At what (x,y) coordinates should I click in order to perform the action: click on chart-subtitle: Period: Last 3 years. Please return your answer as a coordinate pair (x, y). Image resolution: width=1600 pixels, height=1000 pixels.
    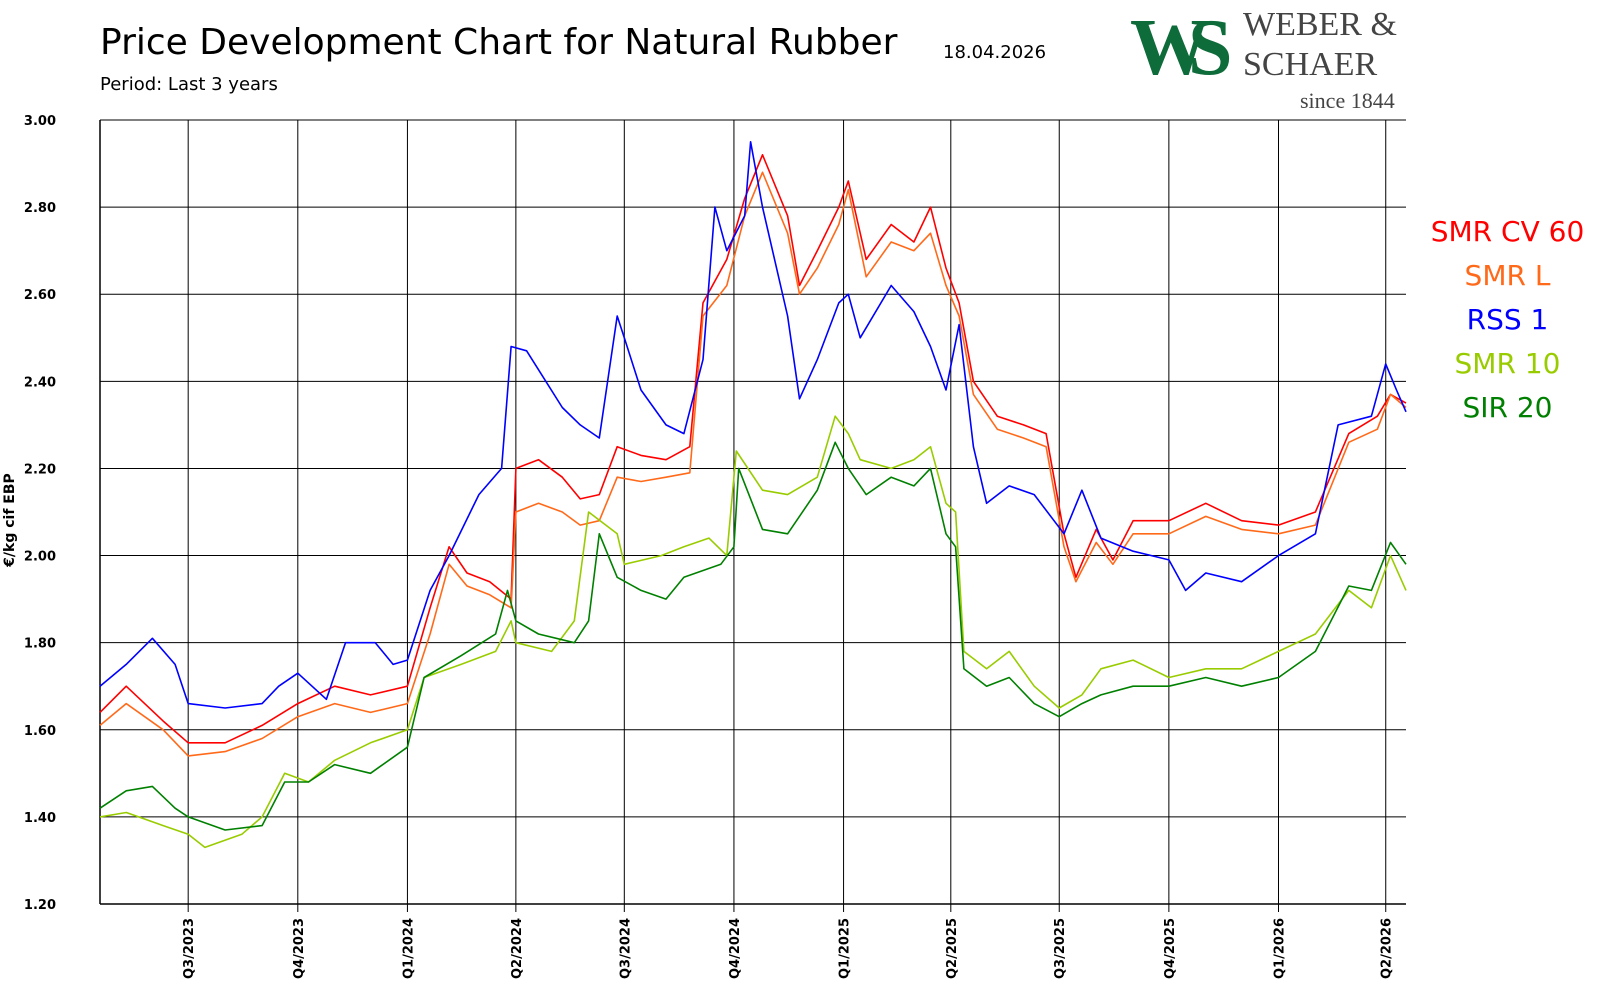
    Looking at the image, I should click on (189, 84).